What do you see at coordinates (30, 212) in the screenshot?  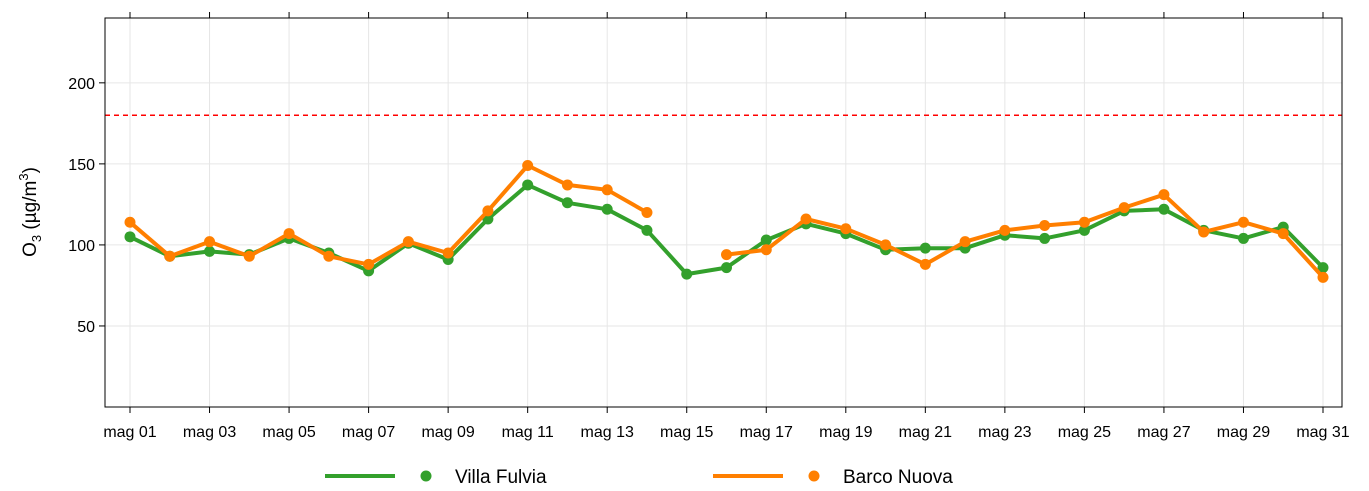 I see `y-axis-label: O3 (µg/m3)` at bounding box center [30, 212].